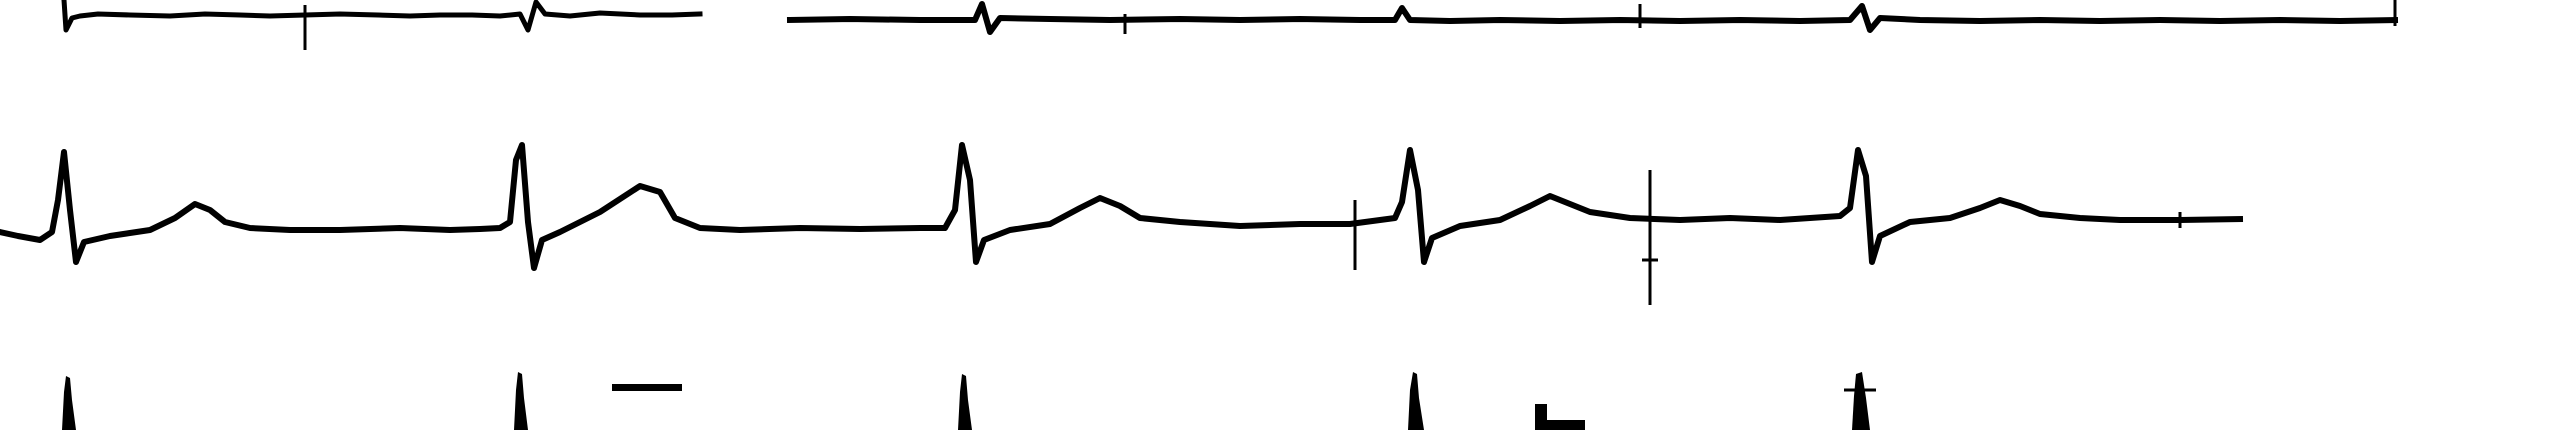 Image resolution: width=2568 pixels, height=430 pixels. What do you see at coordinates (382, 16) in the screenshot?
I see `ecg-top-trace-left` at bounding box center [382, 16].